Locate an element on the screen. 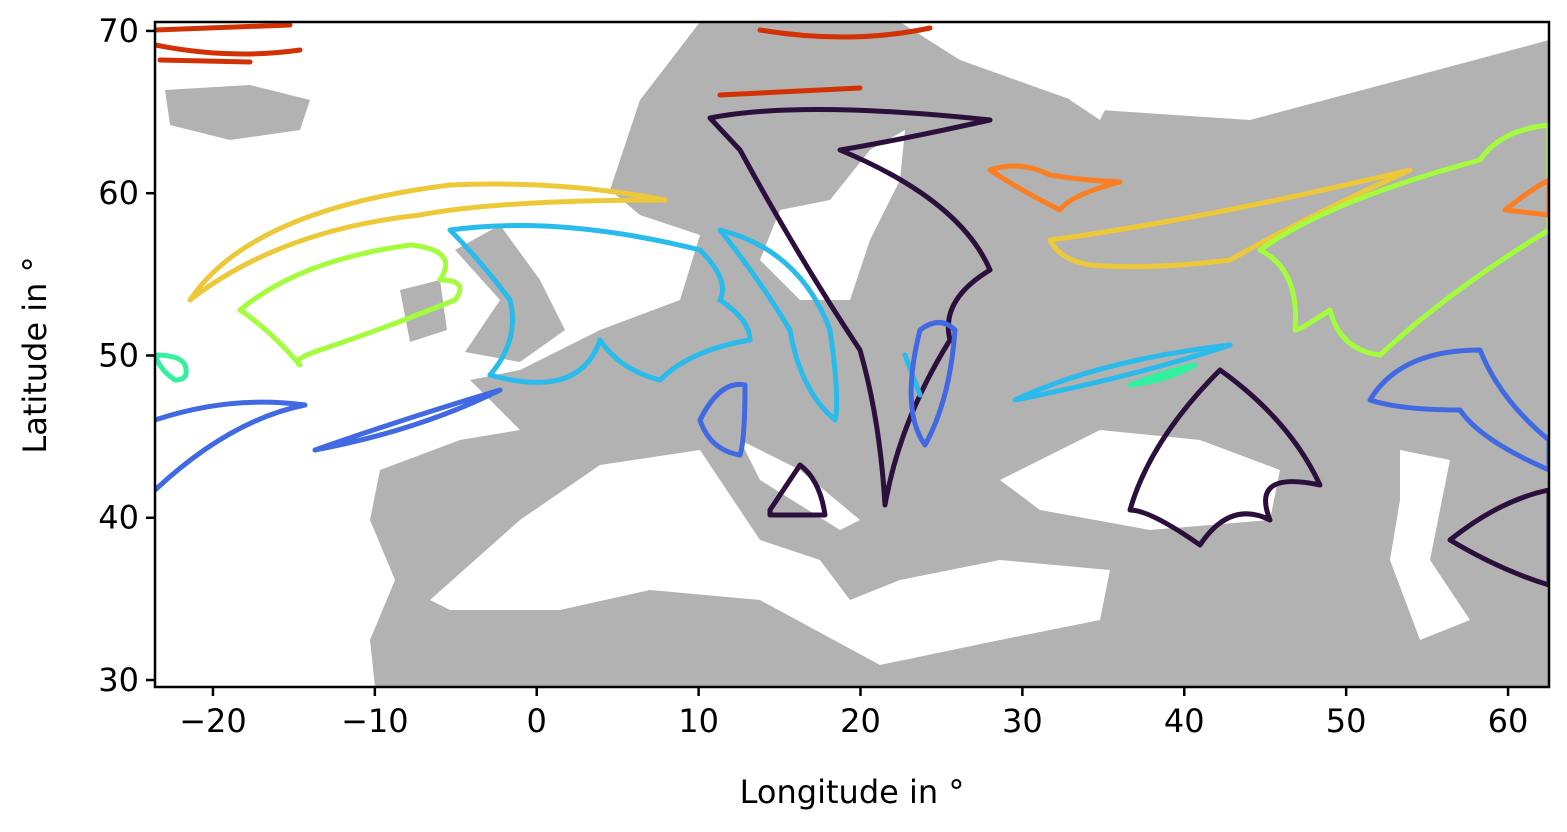 The width and height of the screenshot is (1567, 832). x-tick-label: −20 is located at coordinates (213, 721).